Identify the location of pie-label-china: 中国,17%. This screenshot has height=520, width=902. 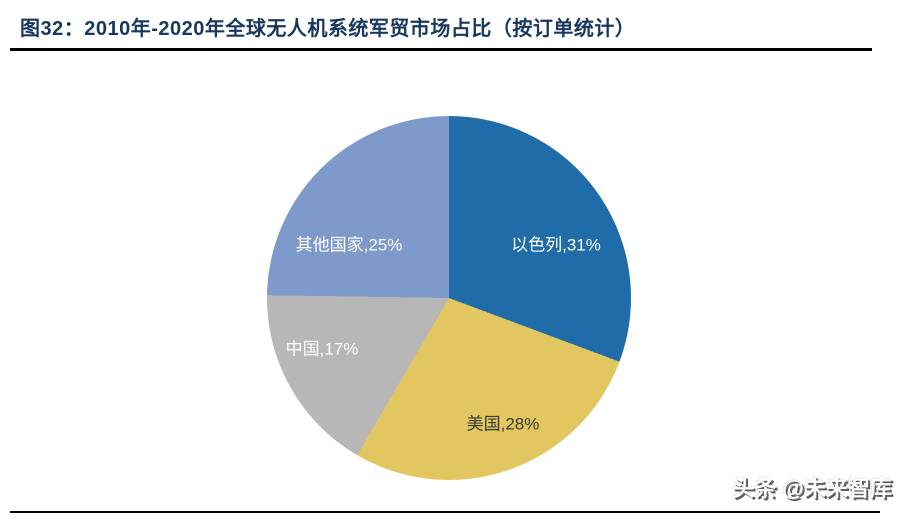
(322, 349).